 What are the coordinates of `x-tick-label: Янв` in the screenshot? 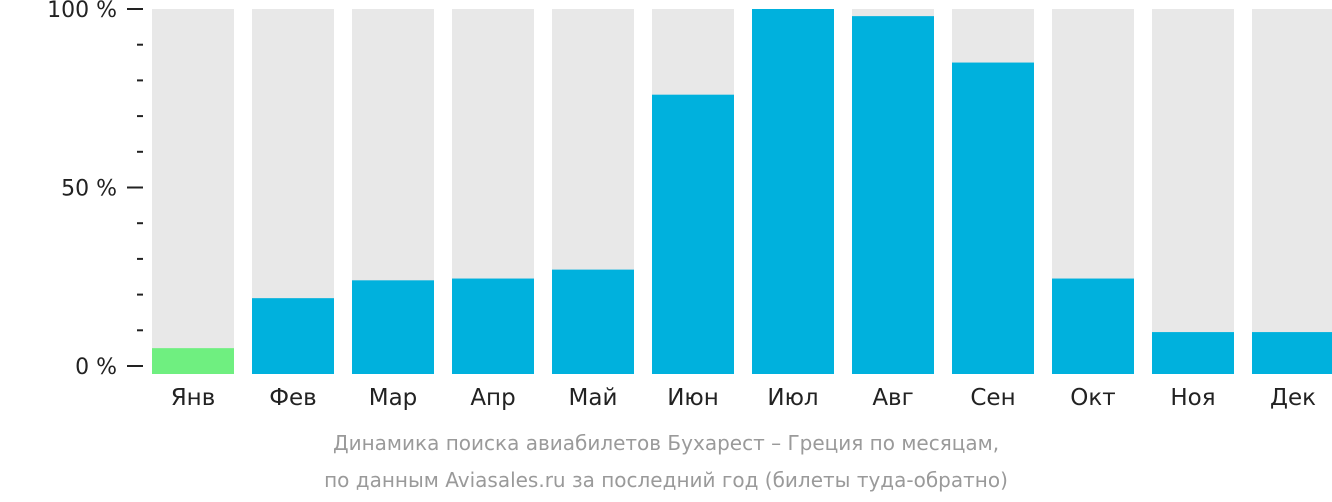 It's located at (193, 398).